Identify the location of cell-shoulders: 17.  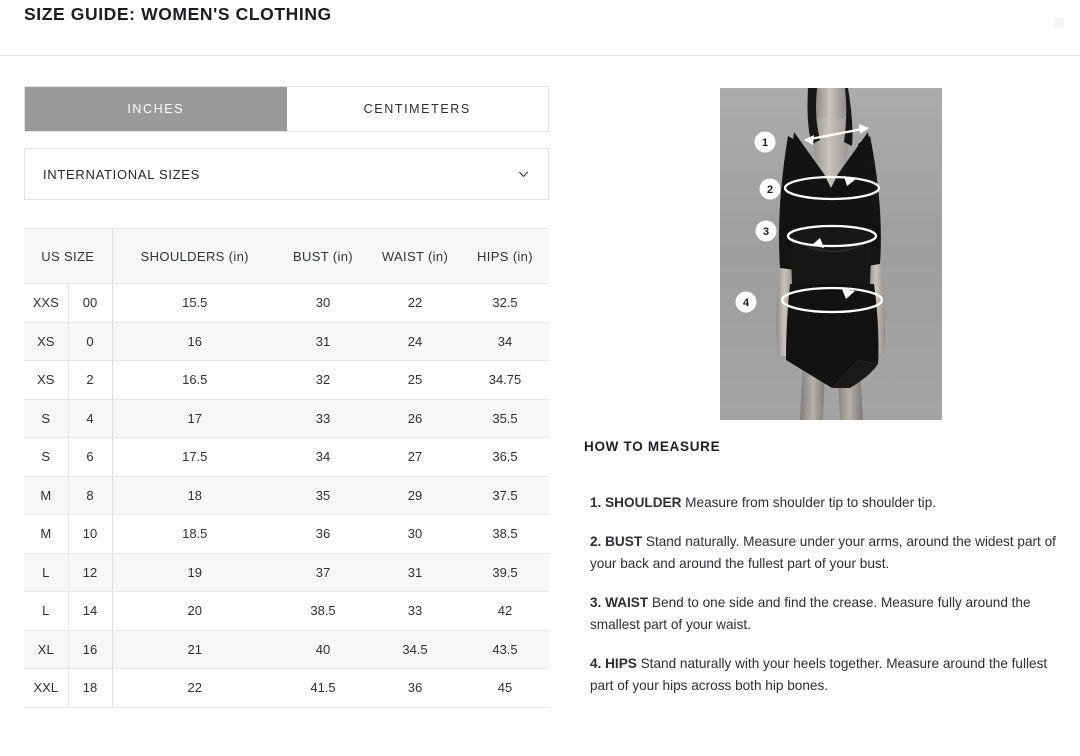
(194, 418).